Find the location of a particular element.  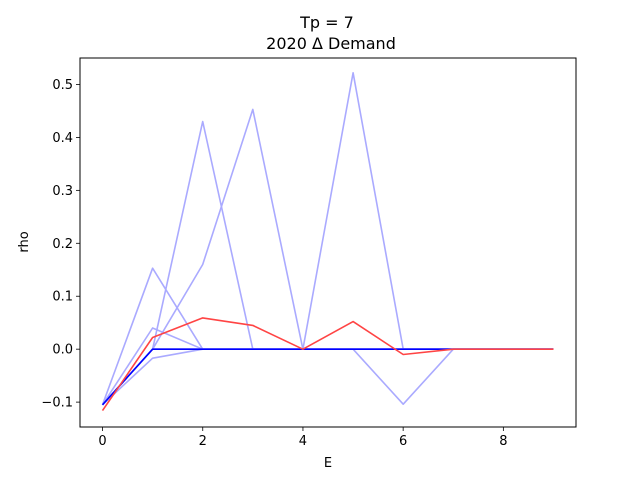

y-axis: −0.1 0.0 0.1 0.2 0.3 0.4 0.5 is located at coordinates (60, 244).